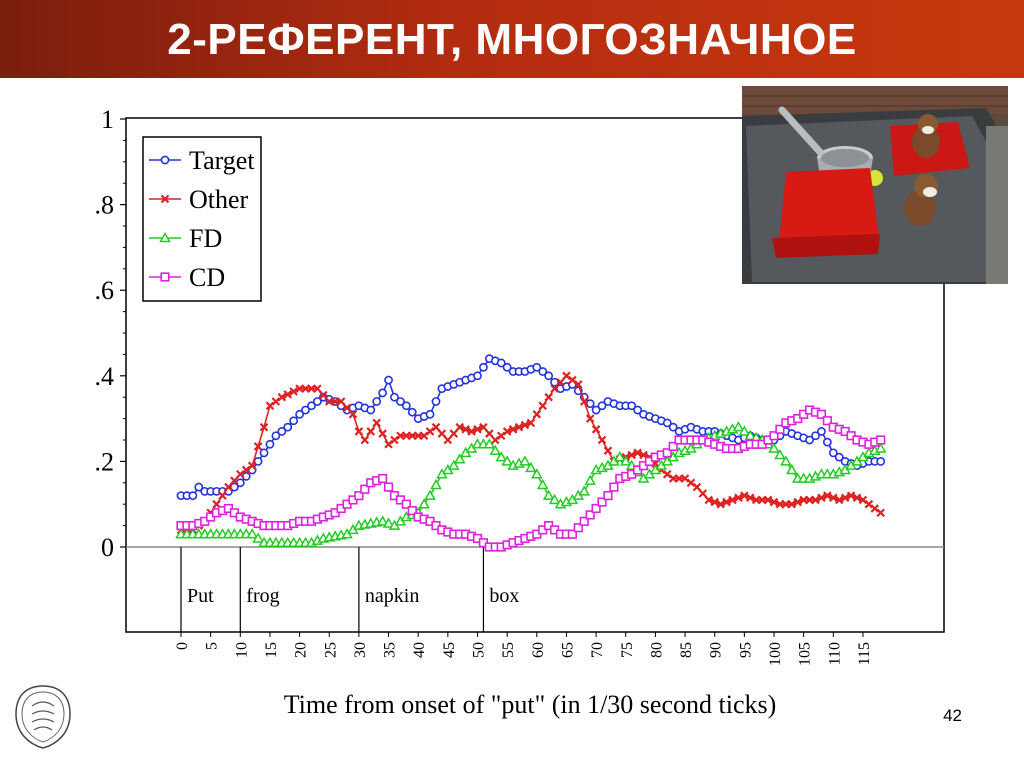  Describe the element at coordinates (105, 290) in the screenshot. I see `y-tick-label: .6` at that location.